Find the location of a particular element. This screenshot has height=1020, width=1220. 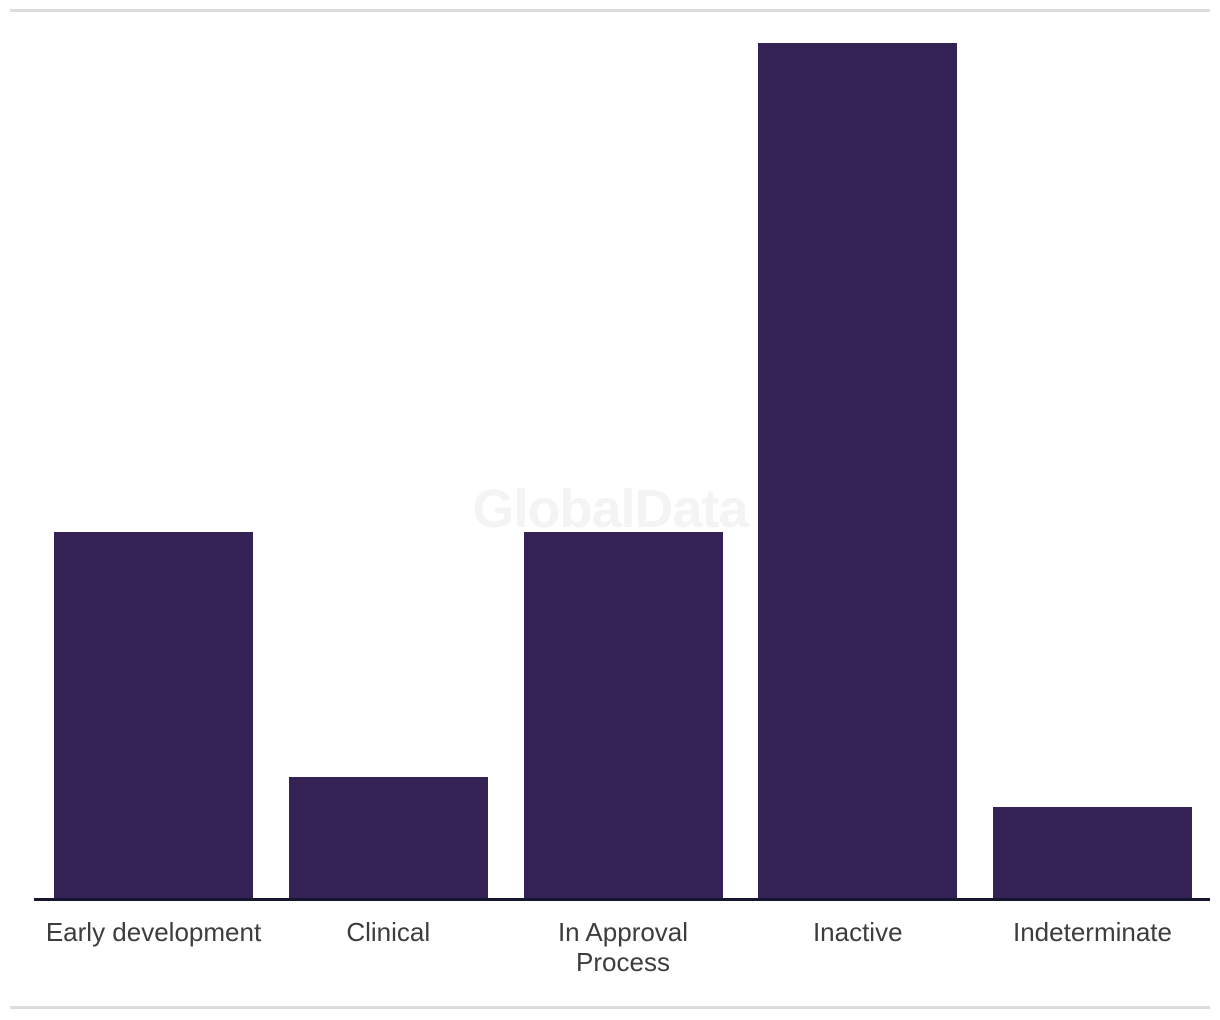

bar-early-development is located at coordinates (153, 715).